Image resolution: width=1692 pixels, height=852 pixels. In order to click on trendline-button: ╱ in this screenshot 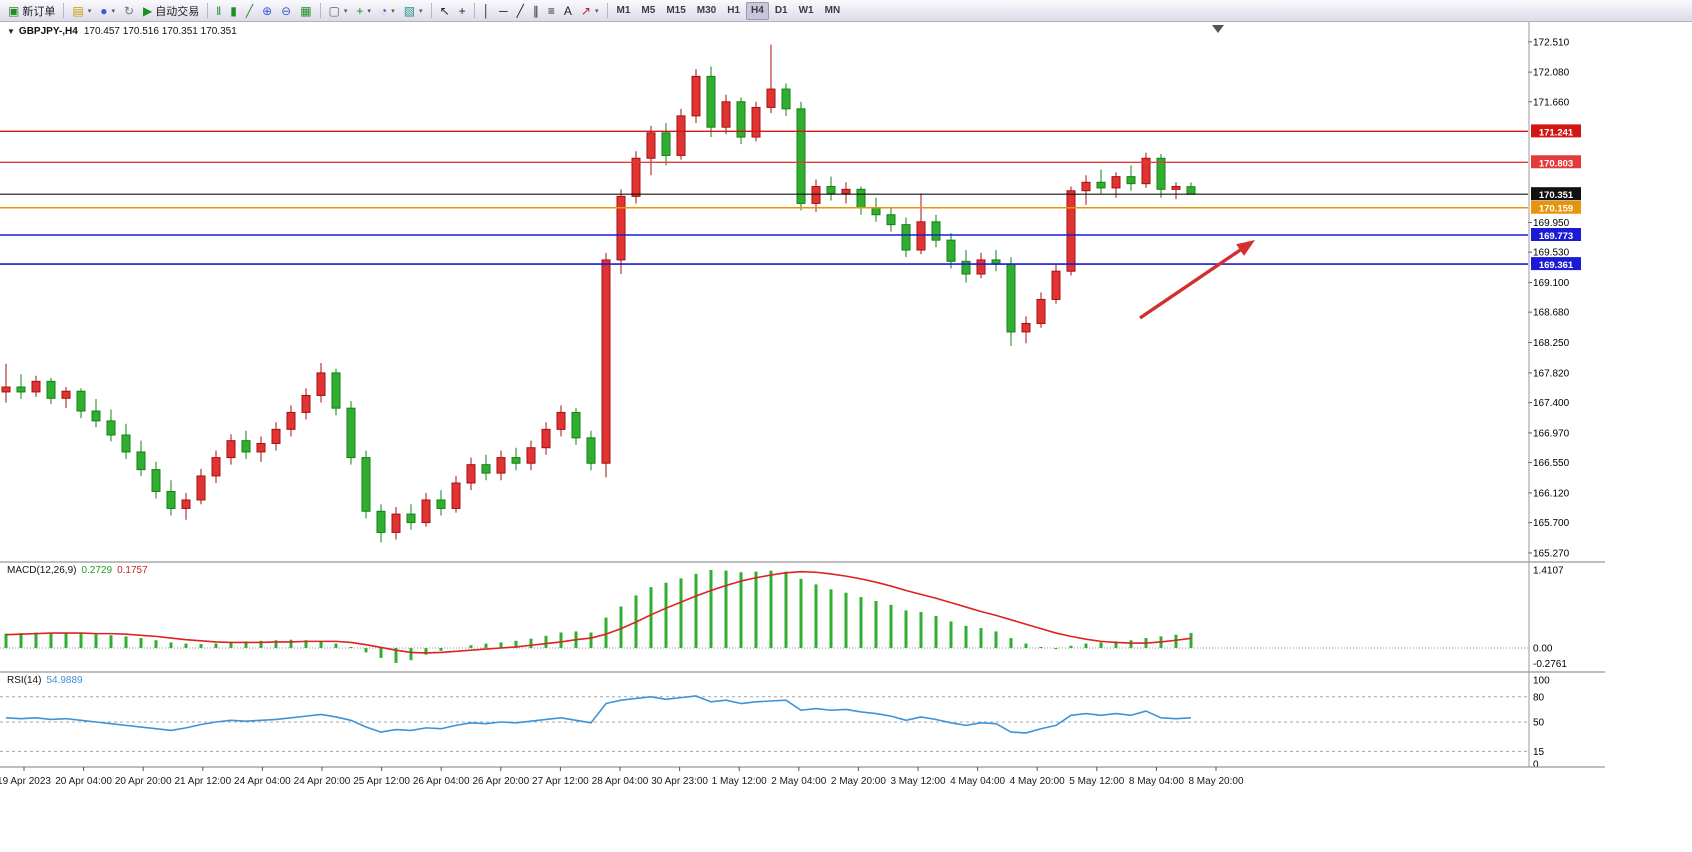, I will do `click(520, 11)`.